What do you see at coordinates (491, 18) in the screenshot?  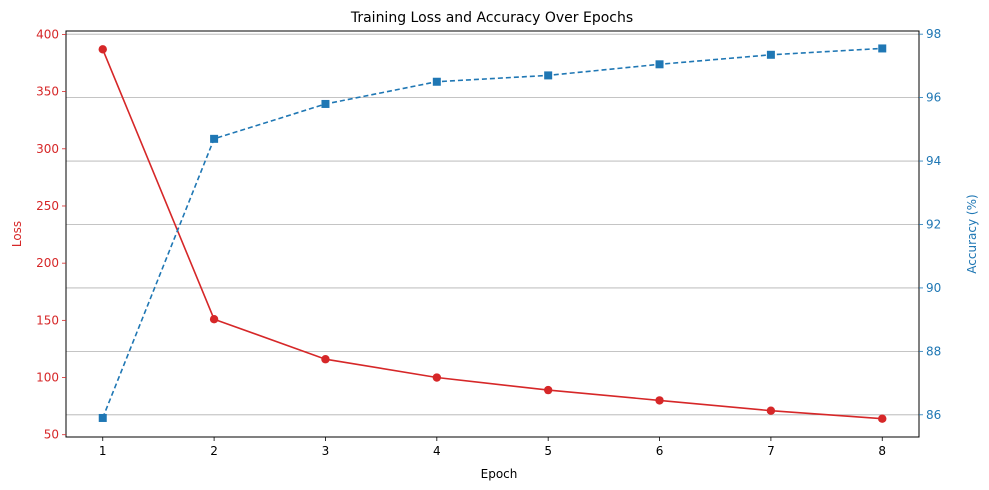 I see `chart-title: Training Loss and Accuracy Over Epochs` at bounding box center [491, 18].